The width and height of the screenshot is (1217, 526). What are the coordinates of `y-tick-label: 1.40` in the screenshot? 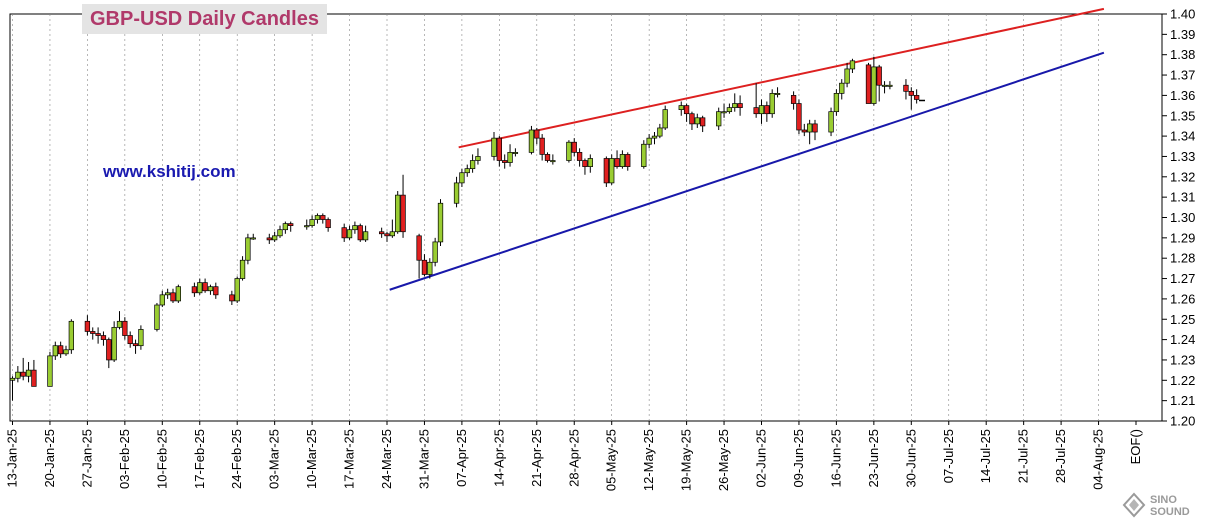 It's located at (1182, 14).